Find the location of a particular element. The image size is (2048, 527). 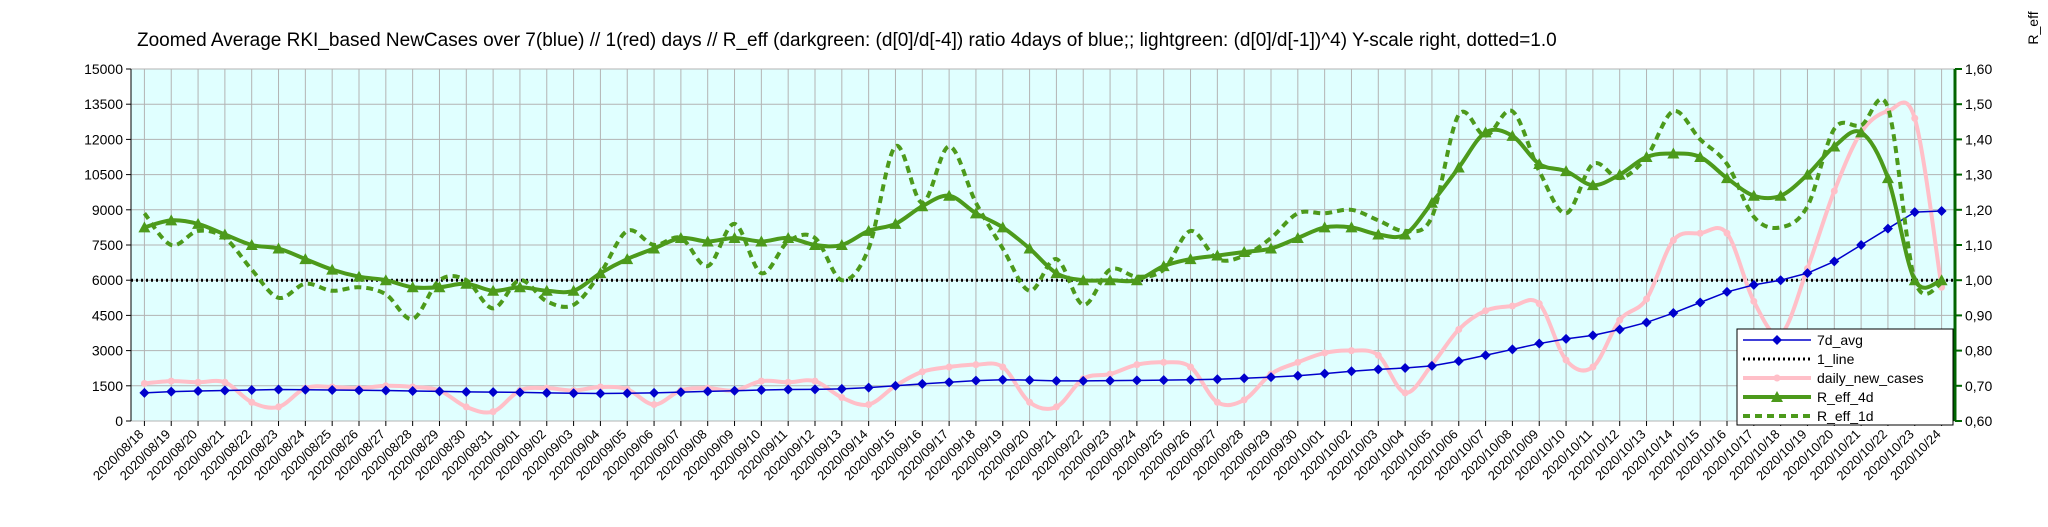

left-tick-label: 7500 is located at coordinates (107, 245).